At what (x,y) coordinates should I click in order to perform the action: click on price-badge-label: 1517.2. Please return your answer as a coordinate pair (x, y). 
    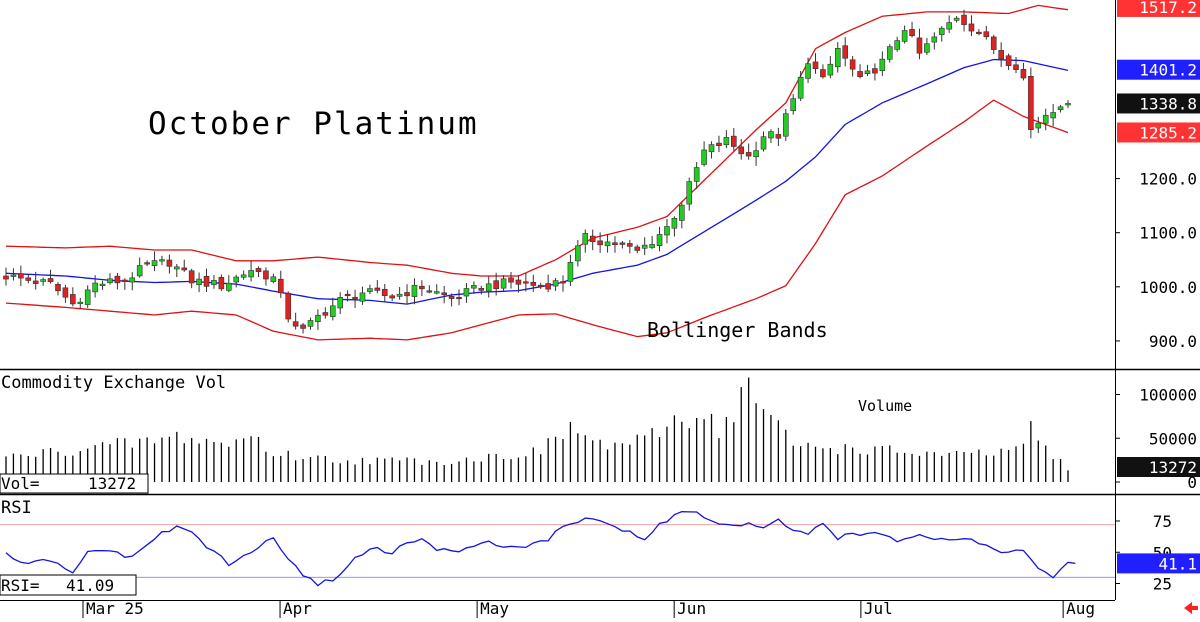
    Looking at the image, I should click on (1168, 8).